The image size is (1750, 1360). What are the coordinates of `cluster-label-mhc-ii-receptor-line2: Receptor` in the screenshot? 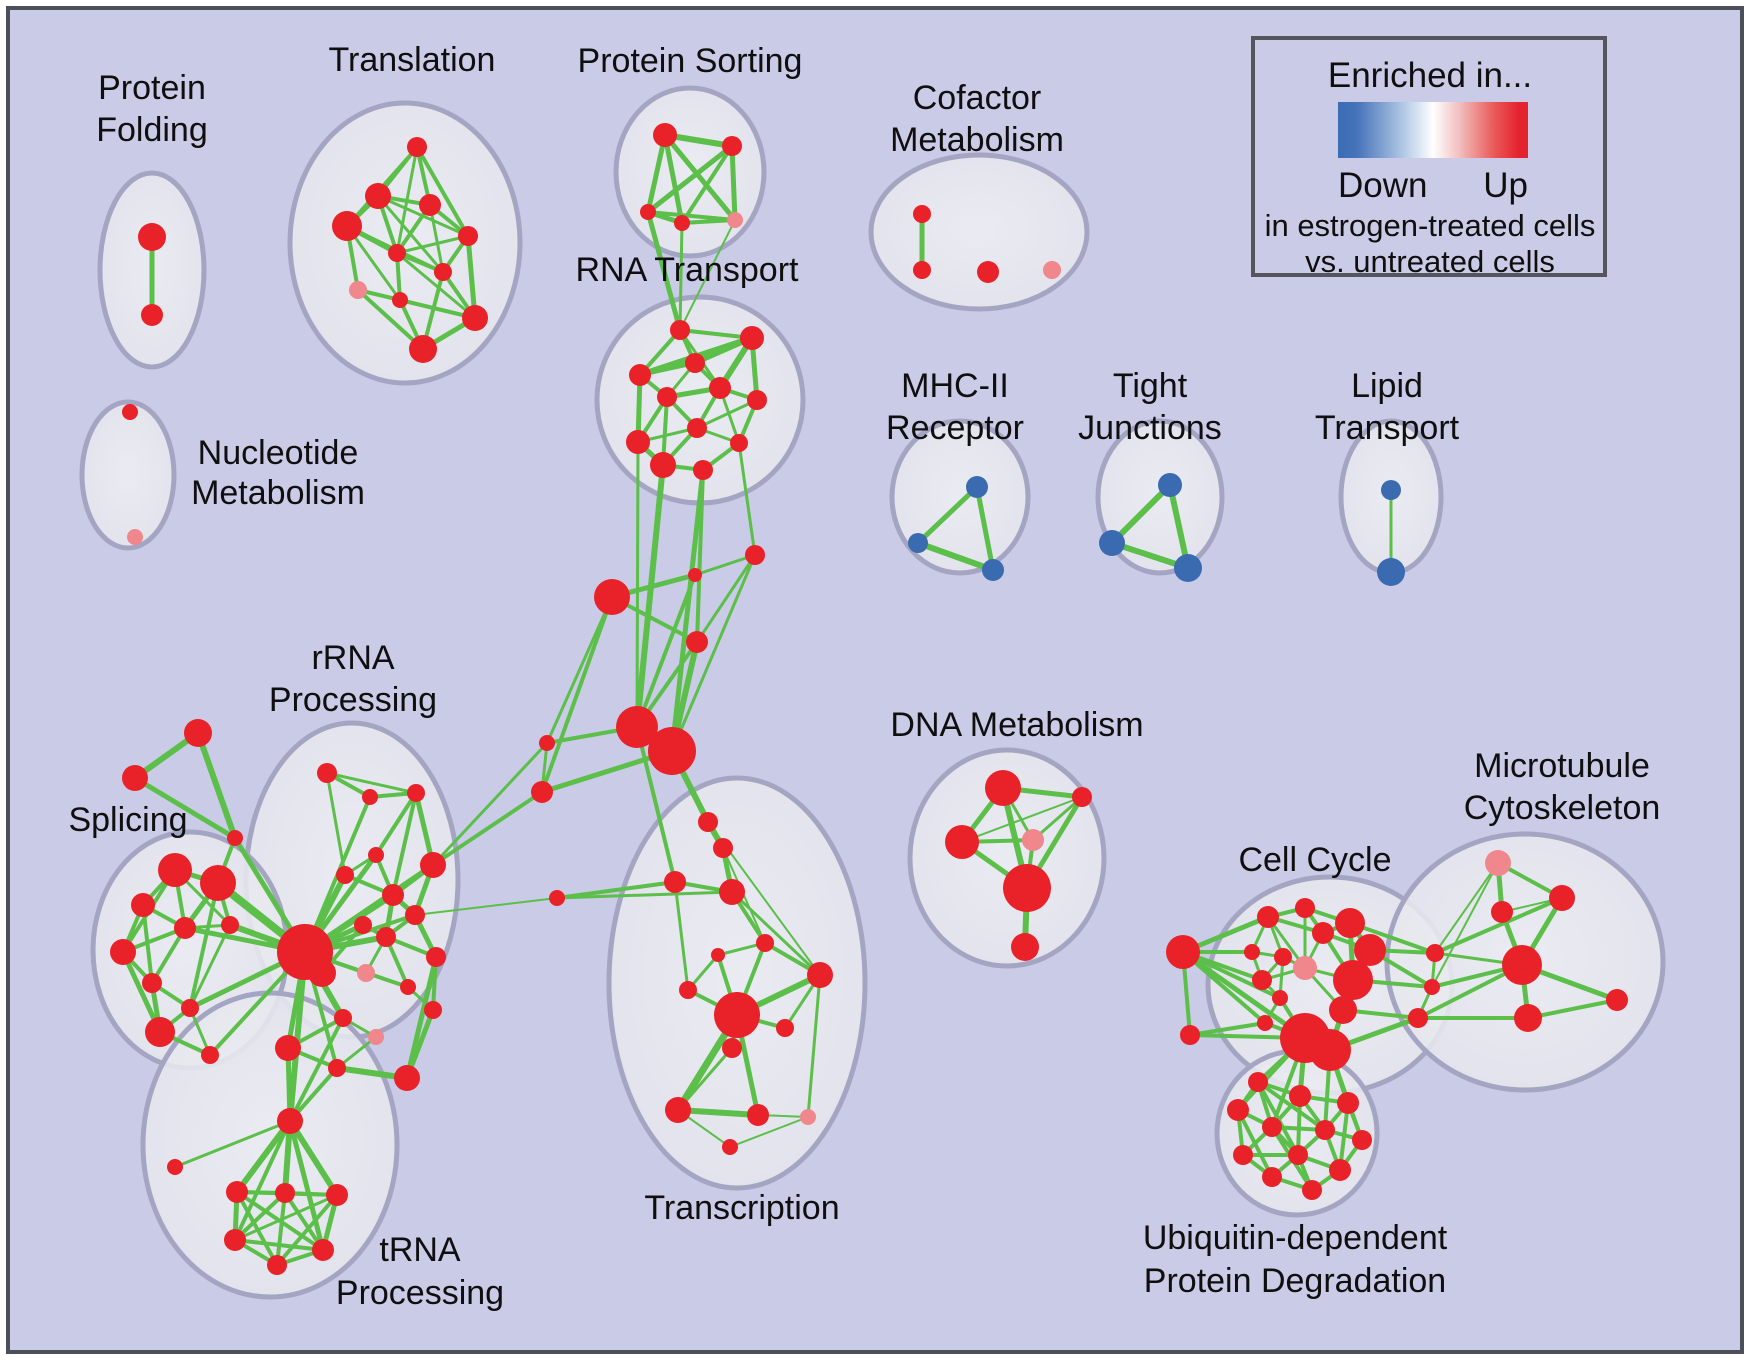 It's located at (955, 428).